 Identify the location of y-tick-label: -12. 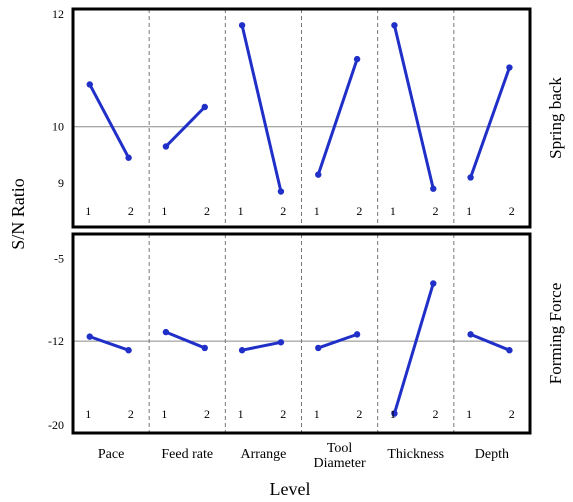
(56, 341).